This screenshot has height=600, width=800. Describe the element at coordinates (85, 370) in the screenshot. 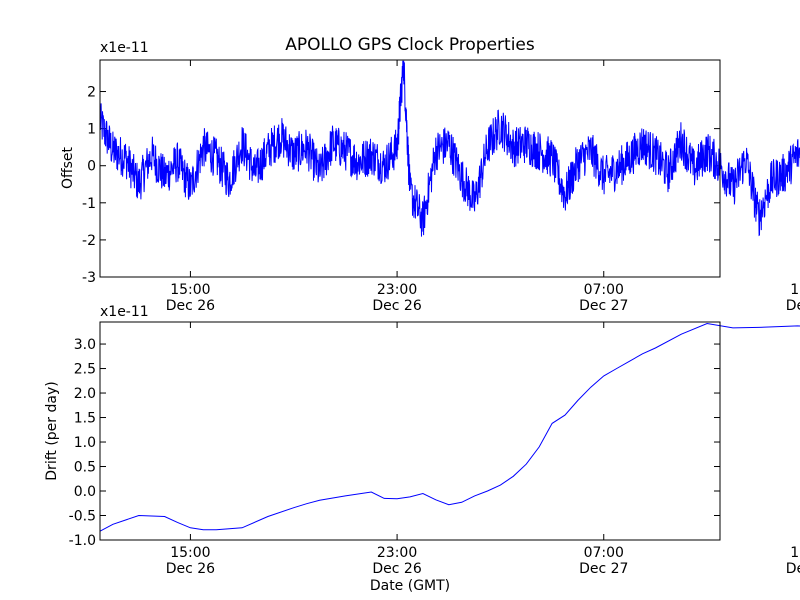

I see `drift-y-tick-label: 2.5` at that location.